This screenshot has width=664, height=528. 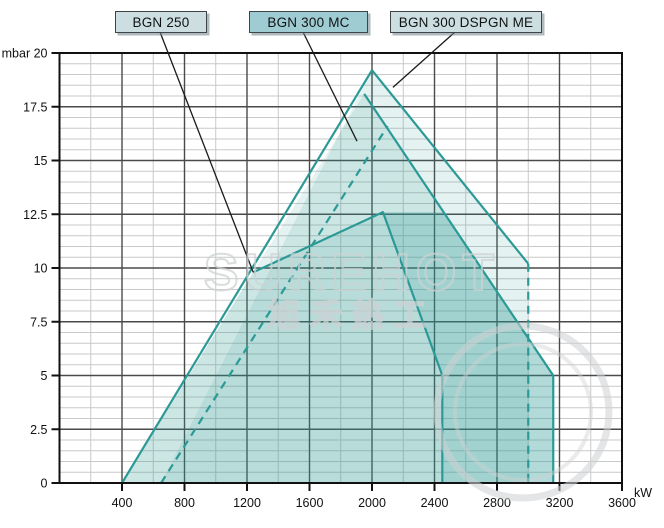 I want to click on x-tick-label: 1600, so click(x=310, y=503).